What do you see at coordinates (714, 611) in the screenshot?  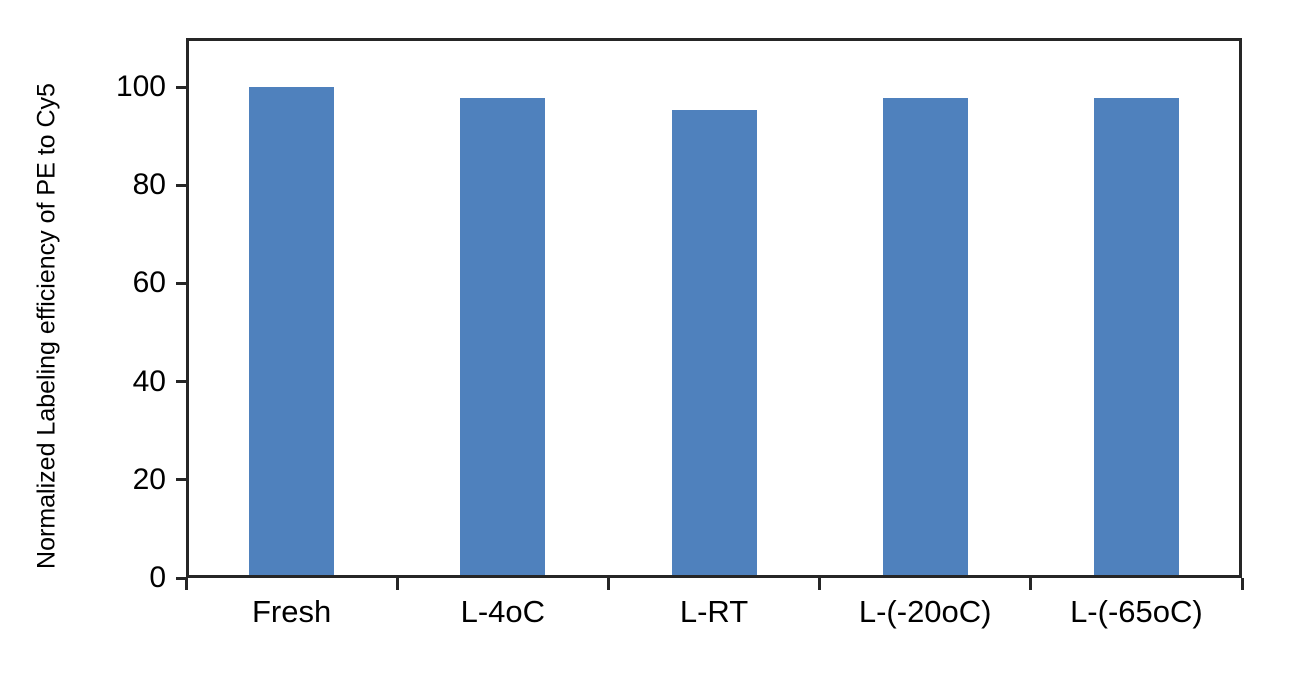 I see `x-category-label: L-RT` at bounding box center [714, 611].